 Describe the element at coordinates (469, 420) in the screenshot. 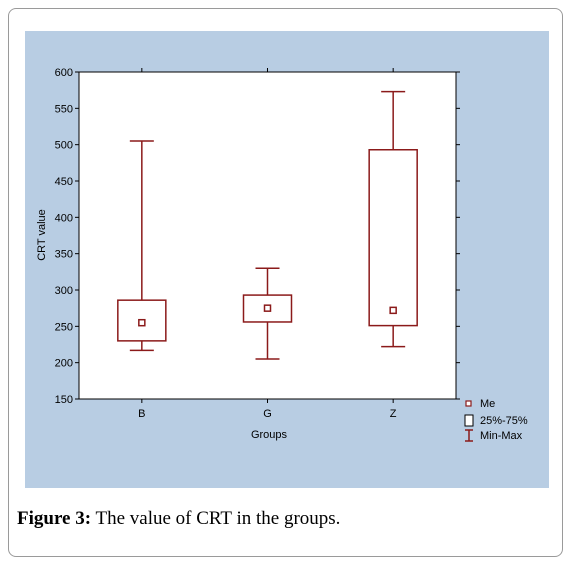

I see `legend-box-symbol` at that location.